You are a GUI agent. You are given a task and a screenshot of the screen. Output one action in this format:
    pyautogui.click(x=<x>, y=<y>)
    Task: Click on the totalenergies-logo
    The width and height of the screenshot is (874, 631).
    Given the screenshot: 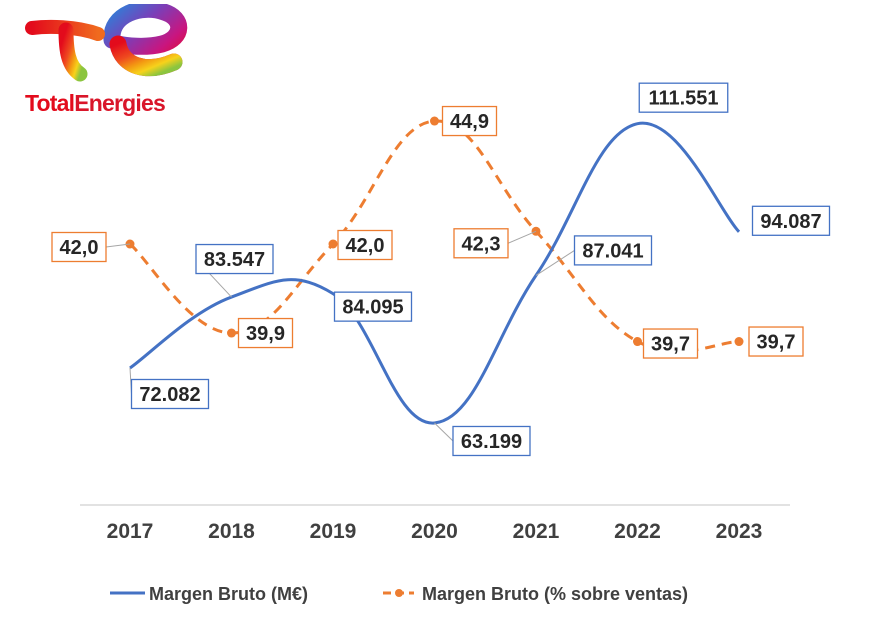 What is the action you would take?
    pyautogui.click(x=112, y=61)
    